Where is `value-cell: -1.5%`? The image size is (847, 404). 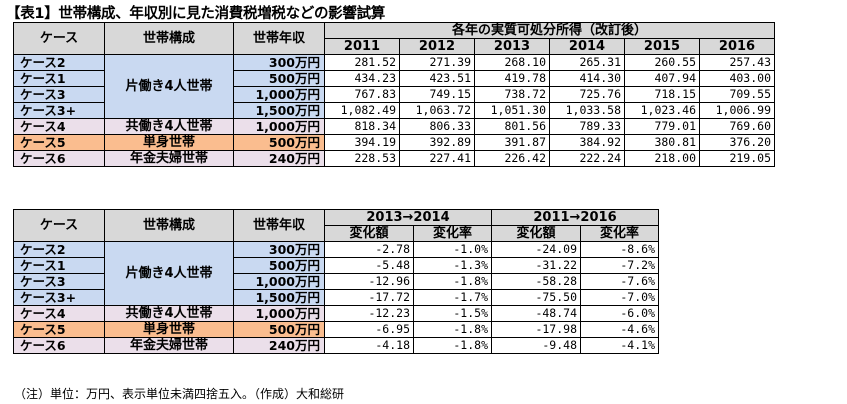
value-cell: -1.5% is located at coordinates (452, 313).